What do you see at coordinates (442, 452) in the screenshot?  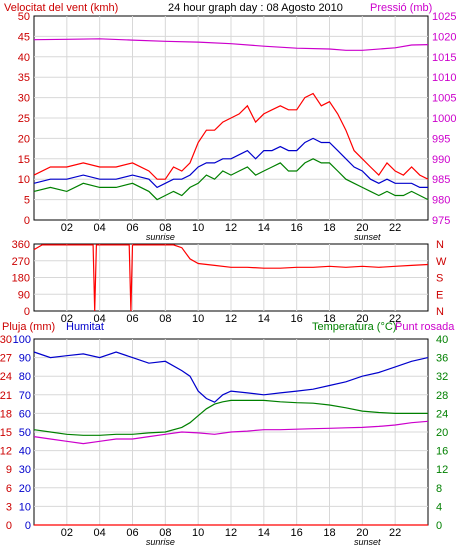 I see `temperature-tick-label: 16` at bounding box center [442, 452].